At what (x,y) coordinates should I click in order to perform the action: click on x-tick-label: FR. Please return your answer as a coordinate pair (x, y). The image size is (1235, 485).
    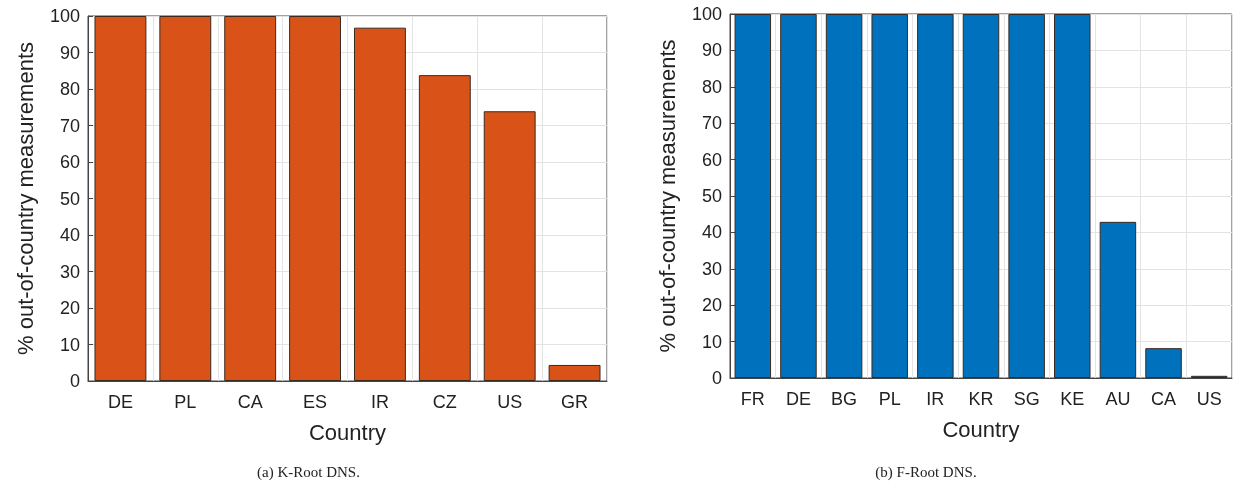
    Looking at the image, I should click on (752, 399).